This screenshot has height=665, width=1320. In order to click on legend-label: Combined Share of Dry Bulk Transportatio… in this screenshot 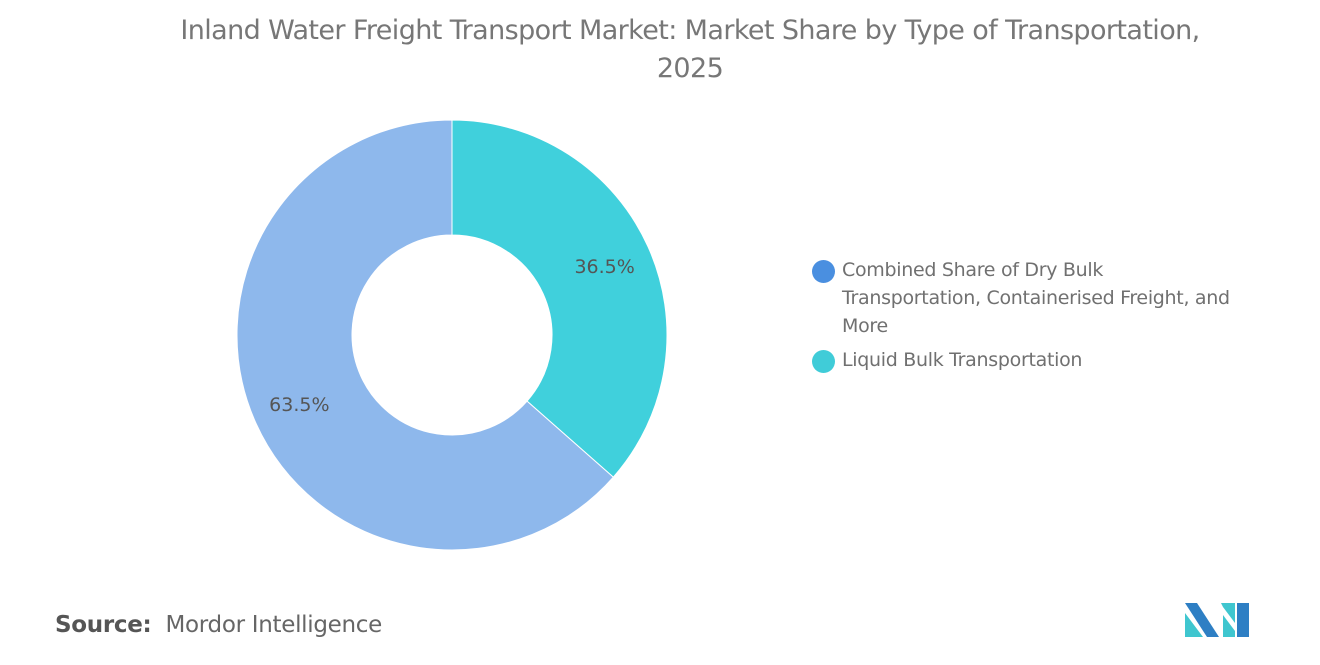, I will do `click(1036, 298)`.